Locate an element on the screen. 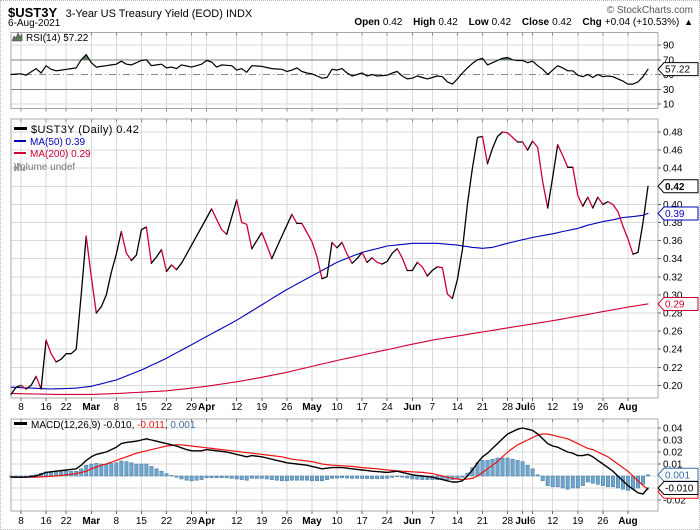  svg-text: 0.22 is located at coordinates (673, 368).